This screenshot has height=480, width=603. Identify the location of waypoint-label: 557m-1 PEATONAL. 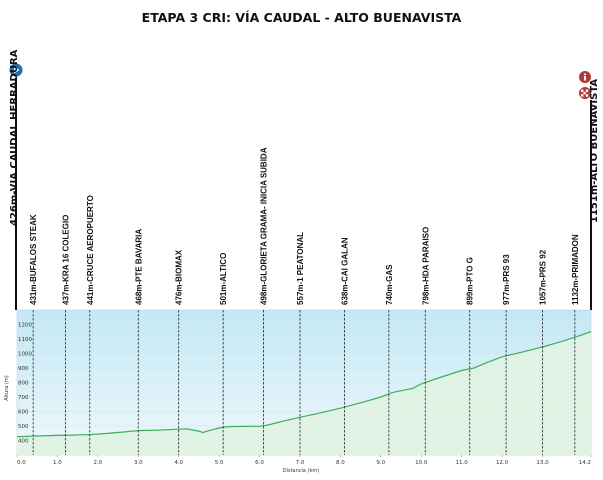
(300, 268).